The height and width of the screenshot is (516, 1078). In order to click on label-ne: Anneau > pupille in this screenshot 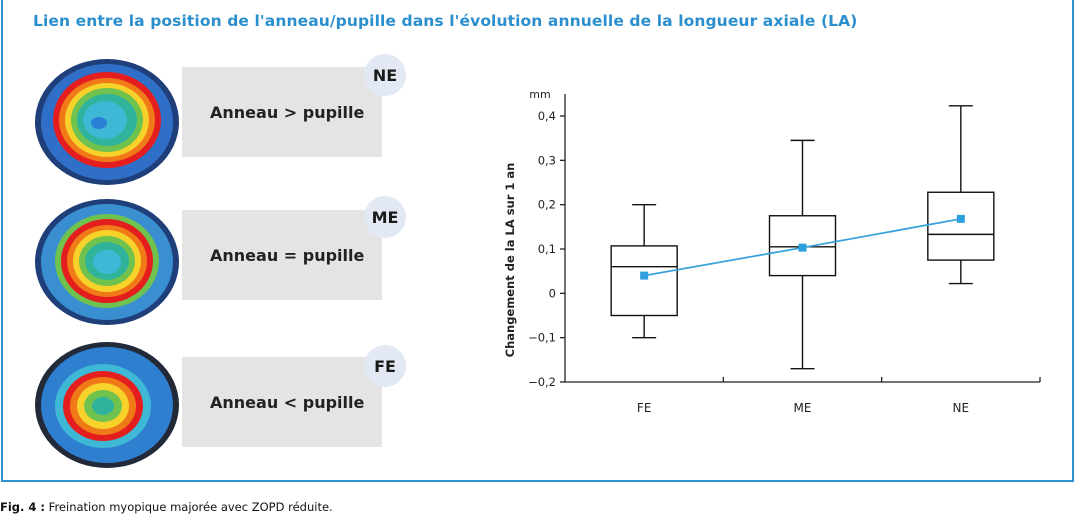, I will do `click(287, 112)`.